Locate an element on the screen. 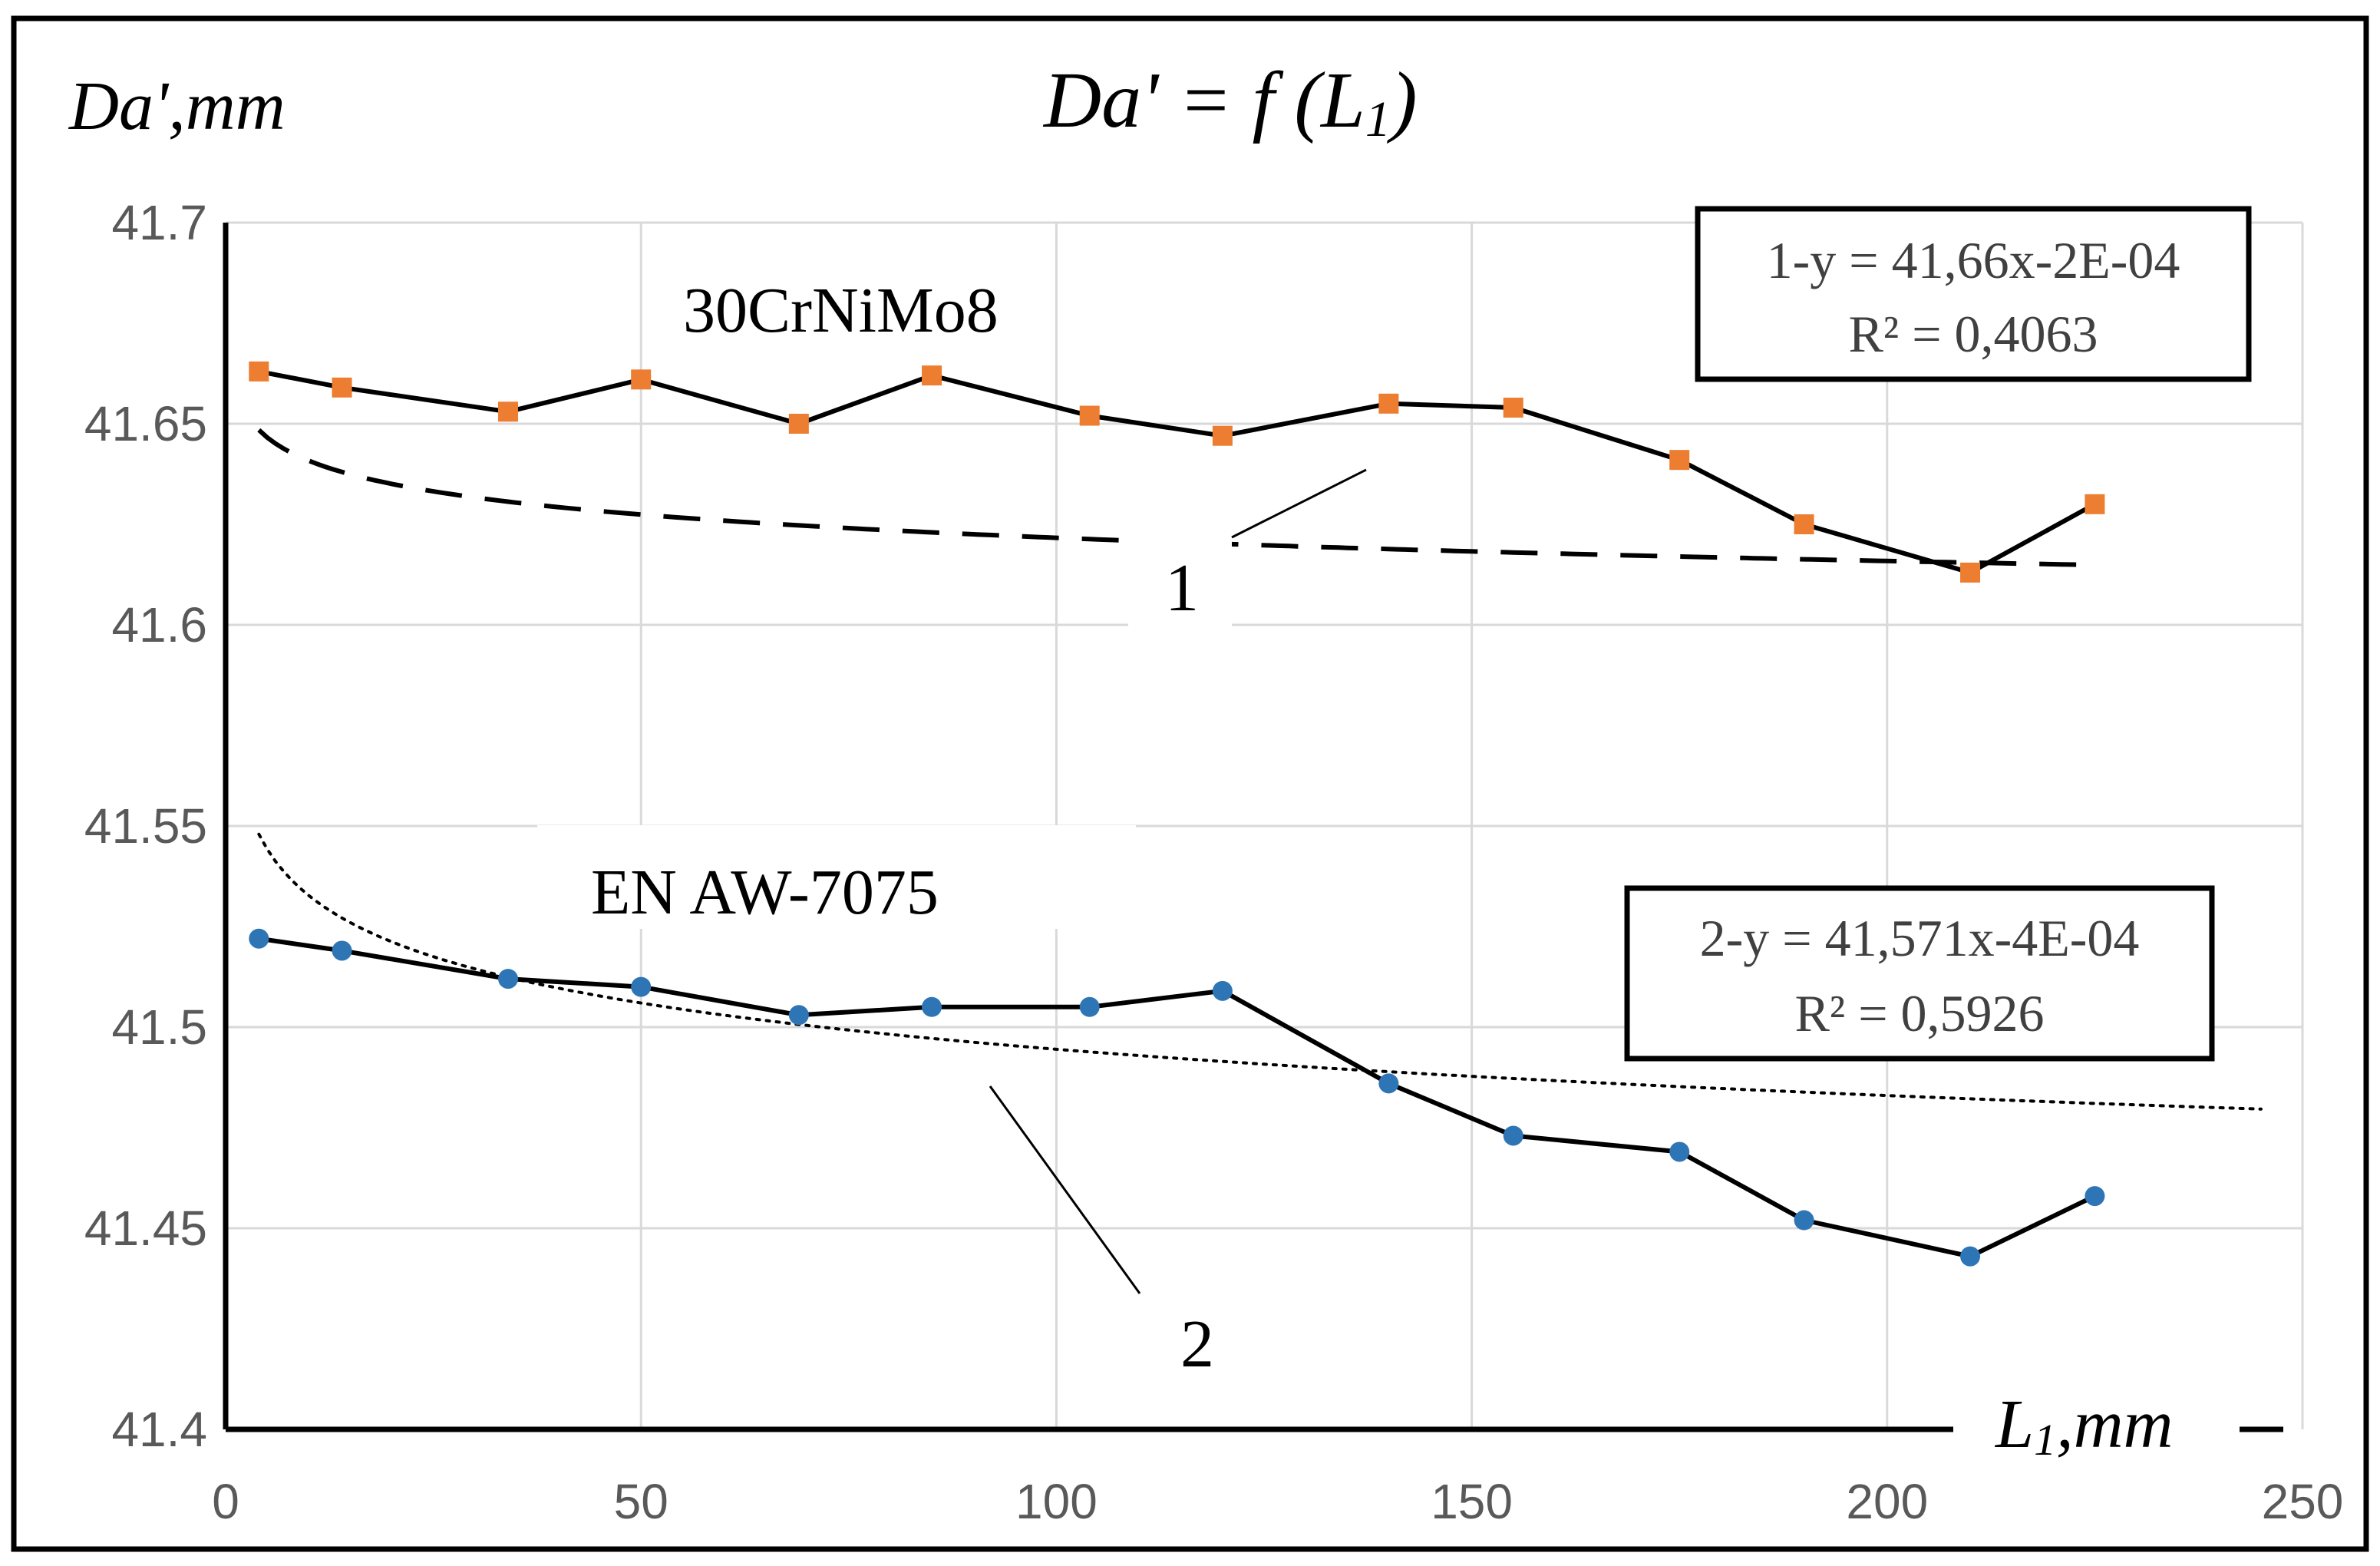 The height and width of the screenshot is (1566, 2380). series-label-30CrNiMo8: 30CrNiMo8 is located at coordinates (841, 310).